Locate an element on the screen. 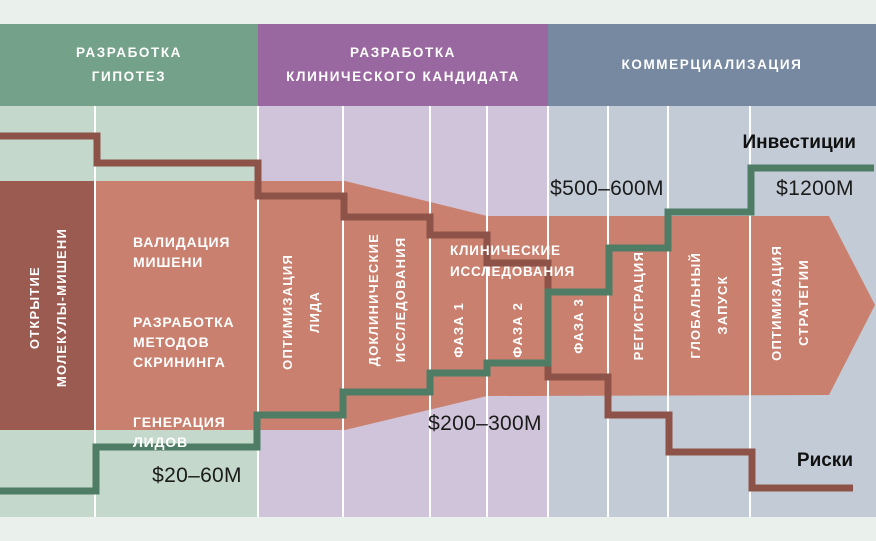  band-hypothesis-line2: ГИПОТЕЗ is located at coordinates (129, 76).